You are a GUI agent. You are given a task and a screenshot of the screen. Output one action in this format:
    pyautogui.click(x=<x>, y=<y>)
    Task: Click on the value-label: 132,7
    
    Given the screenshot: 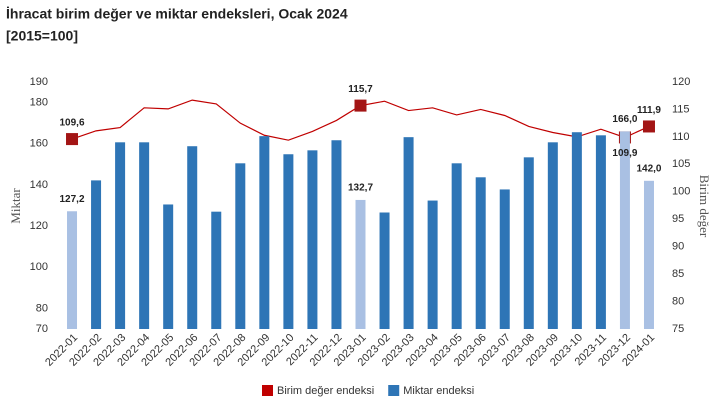 What is the action you would take?
    pyautogui.click(x=360, y=188)
    